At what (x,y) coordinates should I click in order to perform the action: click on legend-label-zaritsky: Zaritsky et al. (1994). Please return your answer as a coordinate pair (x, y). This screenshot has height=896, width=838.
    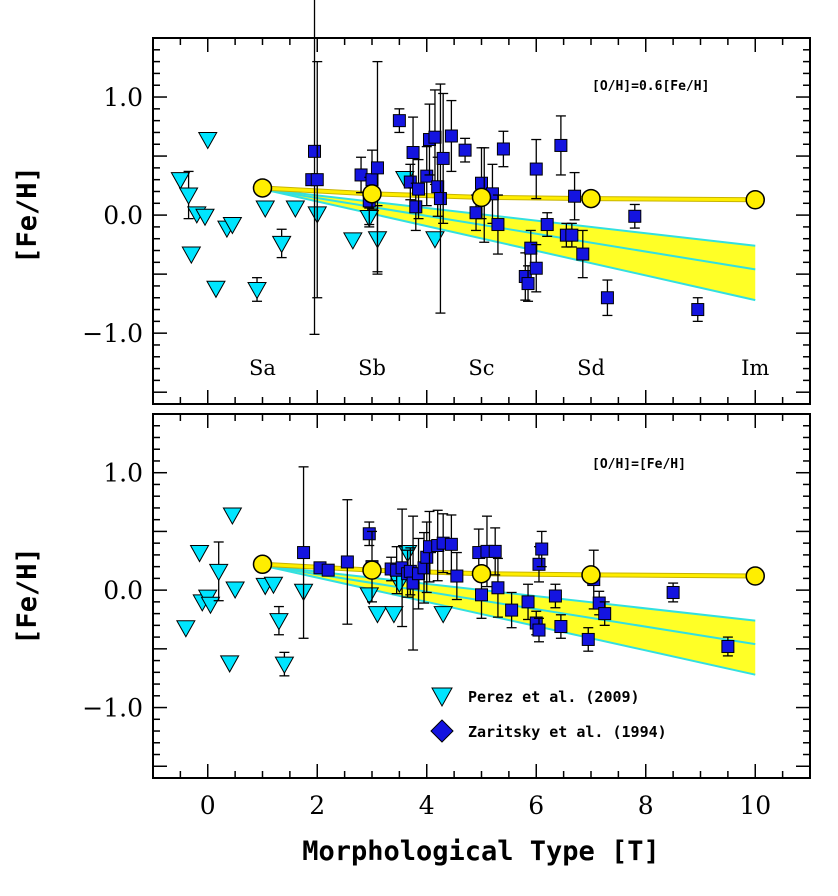
    Looking at the image, I should click on (567, 732).